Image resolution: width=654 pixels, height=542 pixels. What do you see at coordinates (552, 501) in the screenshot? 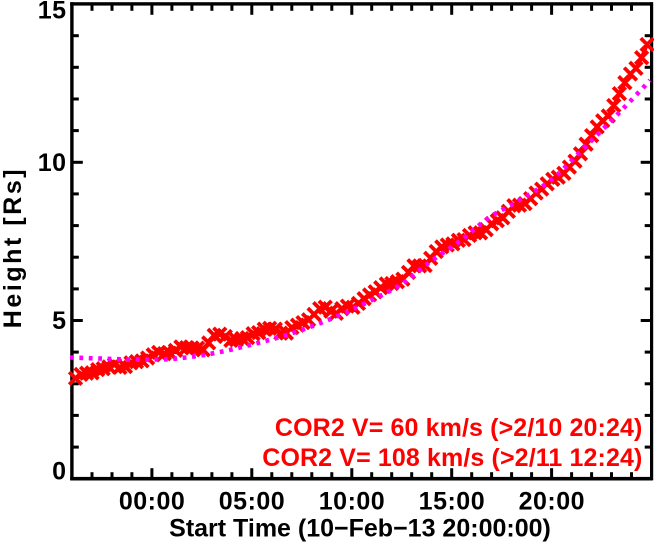
I see `svg-text: 20:00` at bounding box center [552, 501].